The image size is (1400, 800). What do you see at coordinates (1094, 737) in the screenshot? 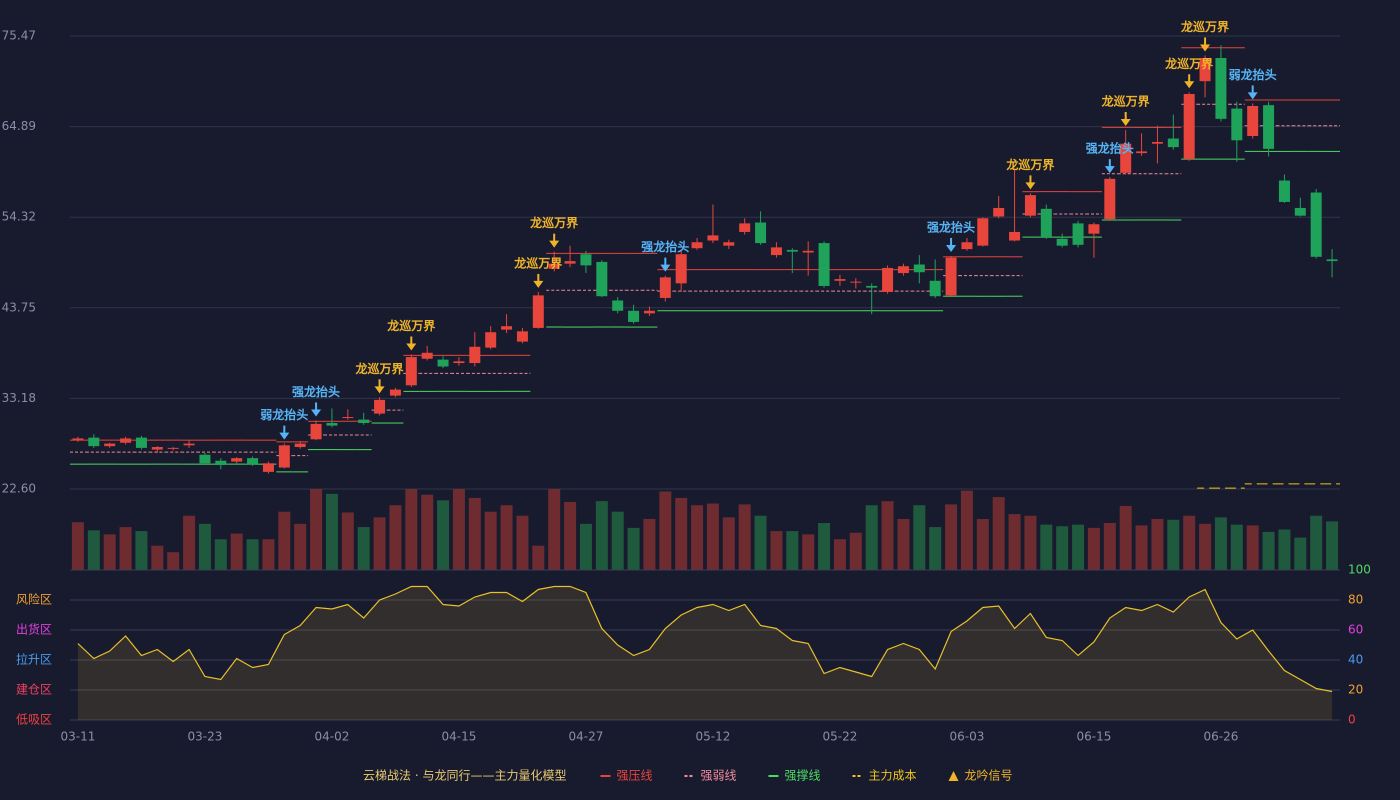
I see `x-tick-label: 06-15` at bounding box center [1094, 737].